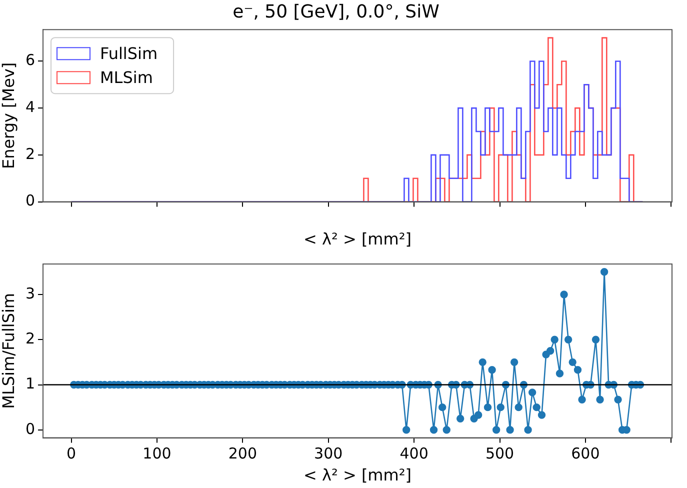  Describe the element at coordinates (9, 350) in the screenshot. I see `y-axis-title: MLSim/FullSim` at that location.